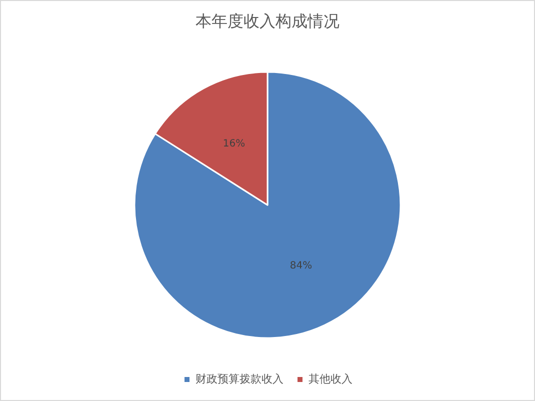 The image size is (535, 401). Describe the element at coordinates (330, 379) in the screenshot. I see `legend-label: 其他收入` at that location.